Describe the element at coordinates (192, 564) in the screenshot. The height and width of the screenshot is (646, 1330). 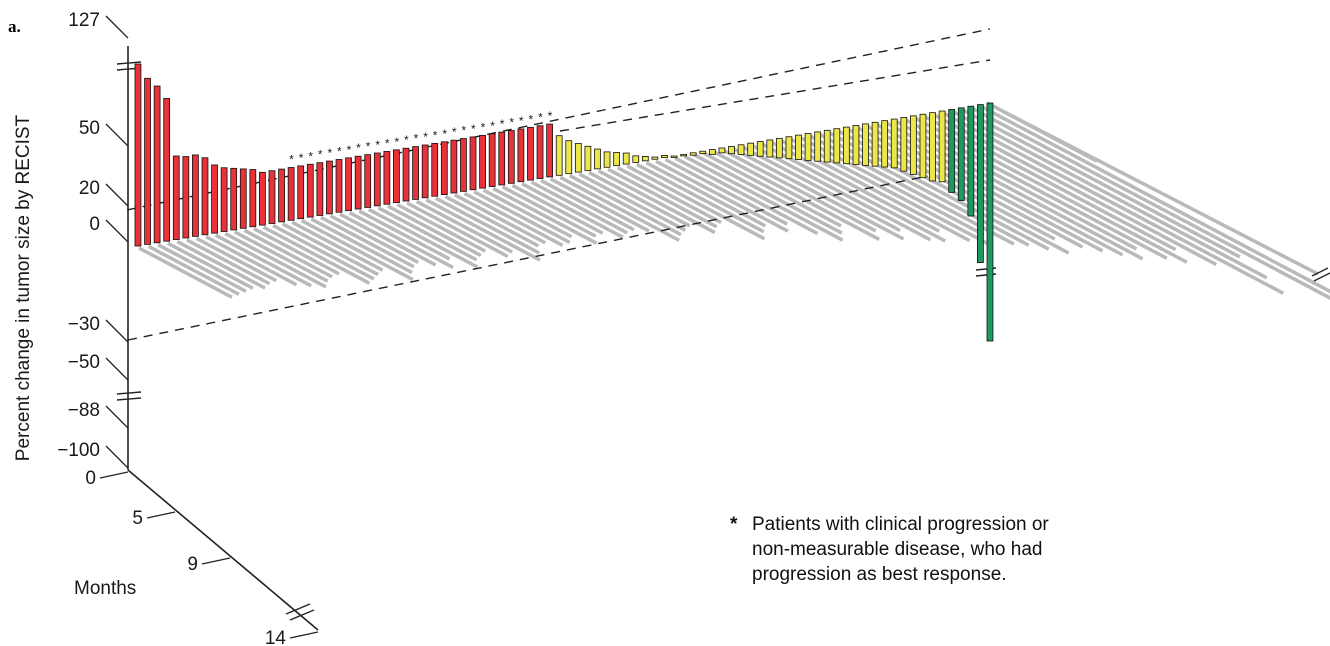
I see `z-tick-label: 9` at that location.